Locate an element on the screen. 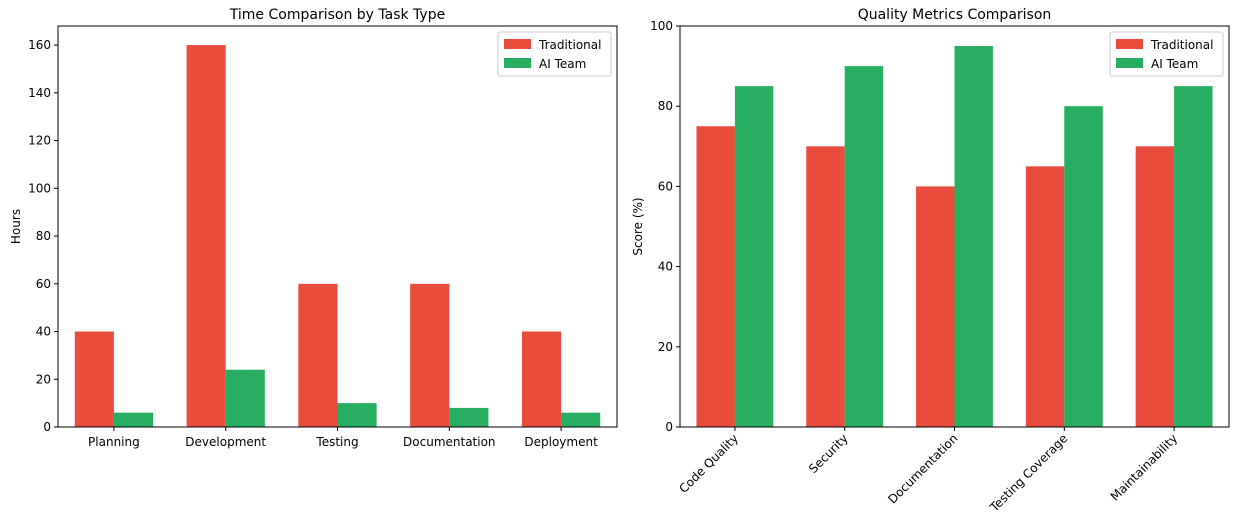  y-tick-label: 120 is located at coordinates (39, 141).